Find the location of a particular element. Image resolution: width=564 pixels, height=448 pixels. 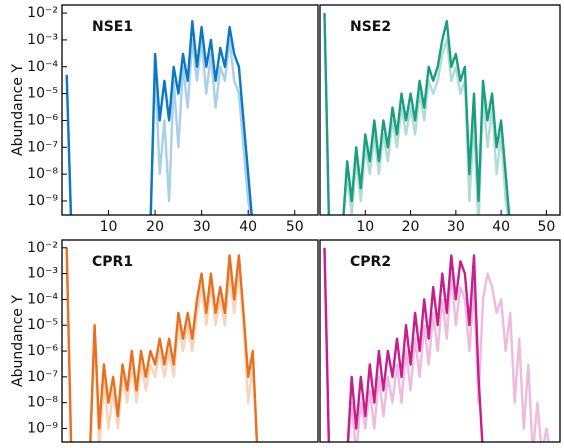

panel-title: NSE2 is located at coordinates (370, 27).